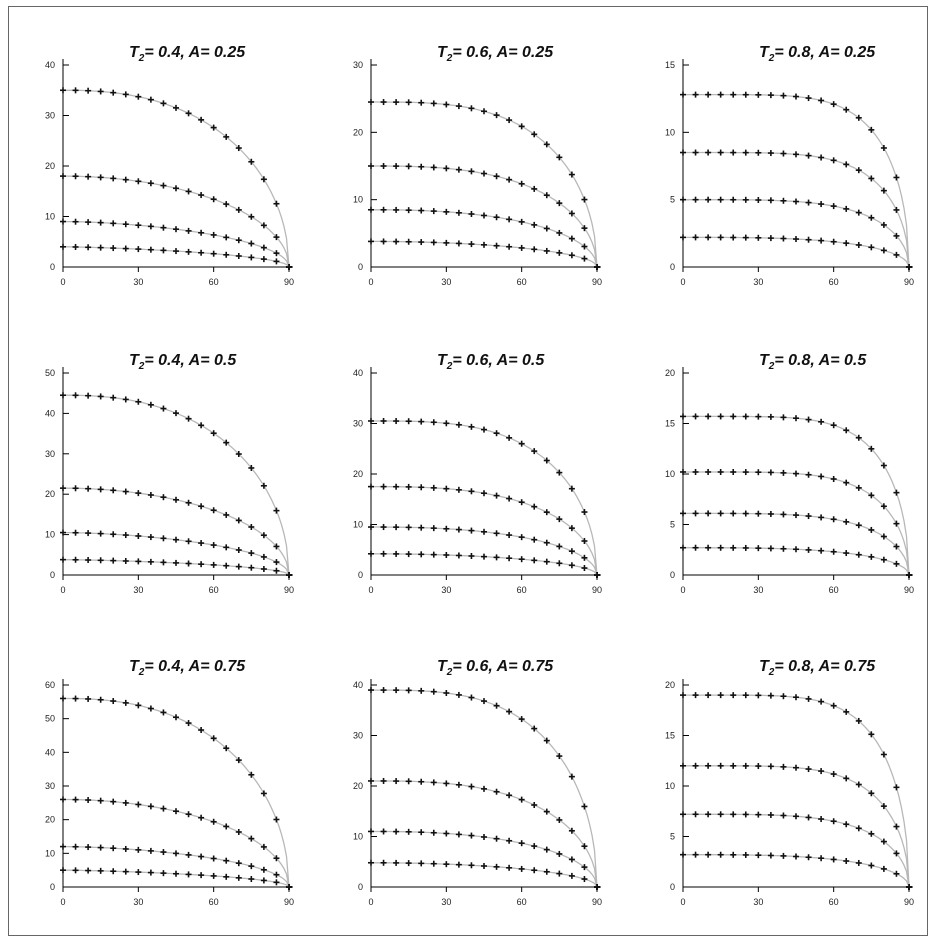 The height and width of the screenshot is (945, 940). What do you see at coordinates (370, 902) in the screenshot?
I see `x-tick-label: 0` at bounding box center [370, 902].